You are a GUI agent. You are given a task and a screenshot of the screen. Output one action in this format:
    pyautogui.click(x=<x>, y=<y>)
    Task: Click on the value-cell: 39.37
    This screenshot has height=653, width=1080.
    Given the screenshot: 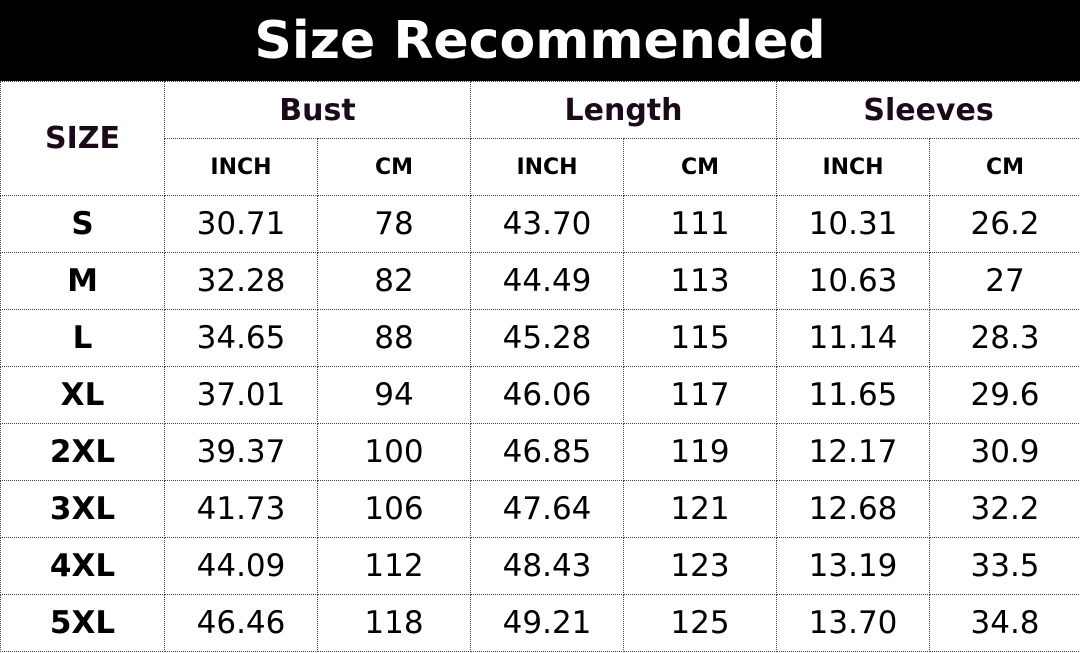 What is the action you would take?
    pyautogui.click(x=241, y=452)
    